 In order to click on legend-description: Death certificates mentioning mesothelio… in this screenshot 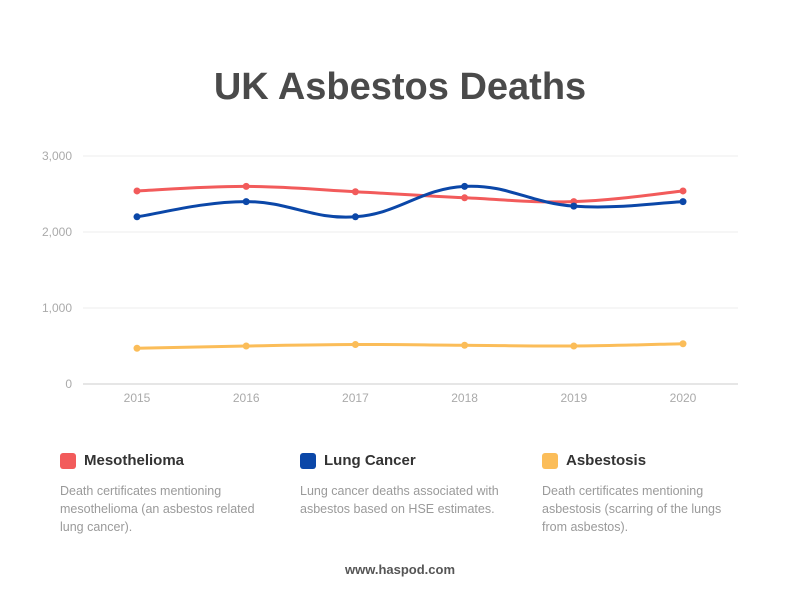, I will do `click(157, 509)`.